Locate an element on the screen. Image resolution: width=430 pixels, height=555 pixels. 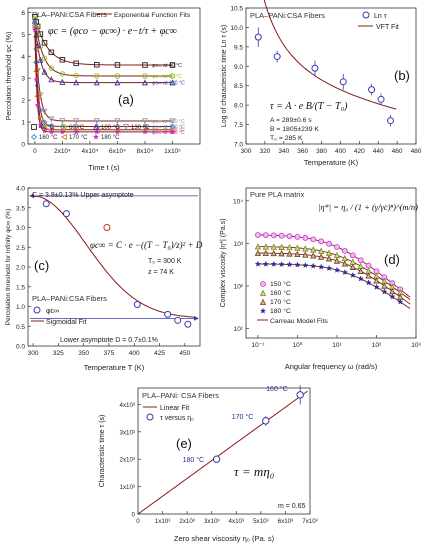
panel-c-xtick-label: 400 is located at coordinates (134, 353).